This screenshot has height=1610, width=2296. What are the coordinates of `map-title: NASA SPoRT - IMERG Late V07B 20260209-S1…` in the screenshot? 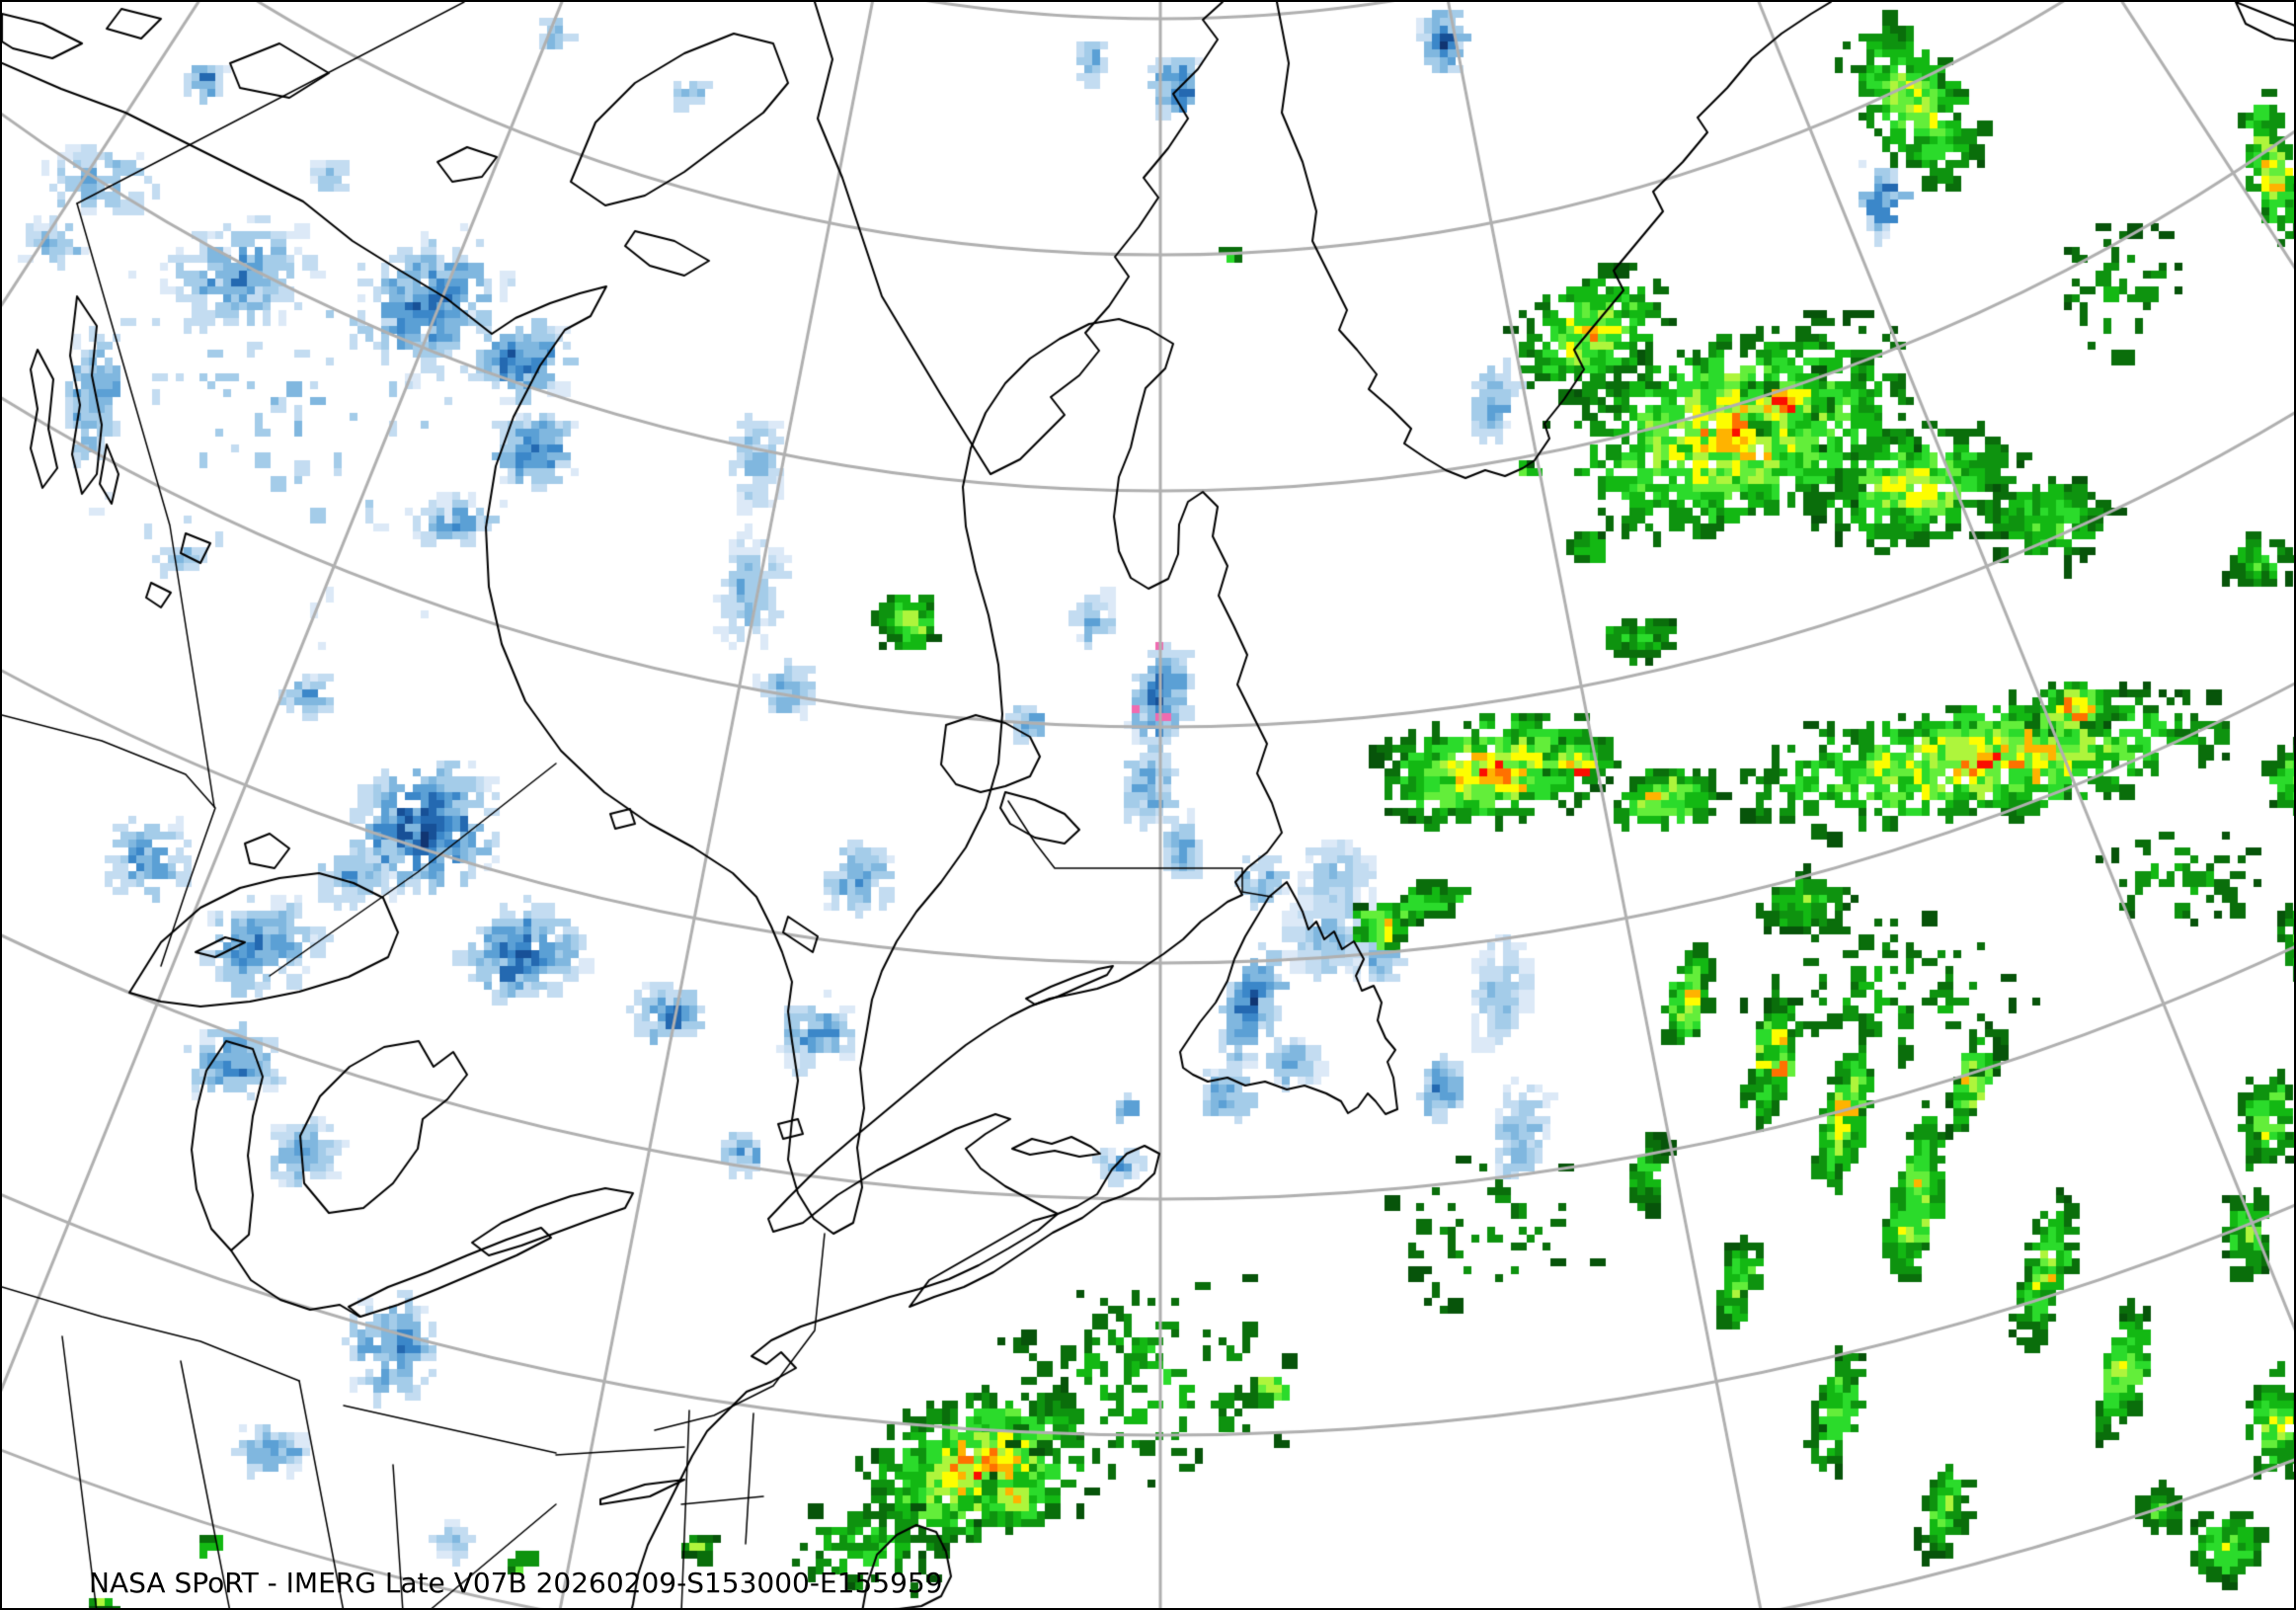 It's located at (516, 1583).